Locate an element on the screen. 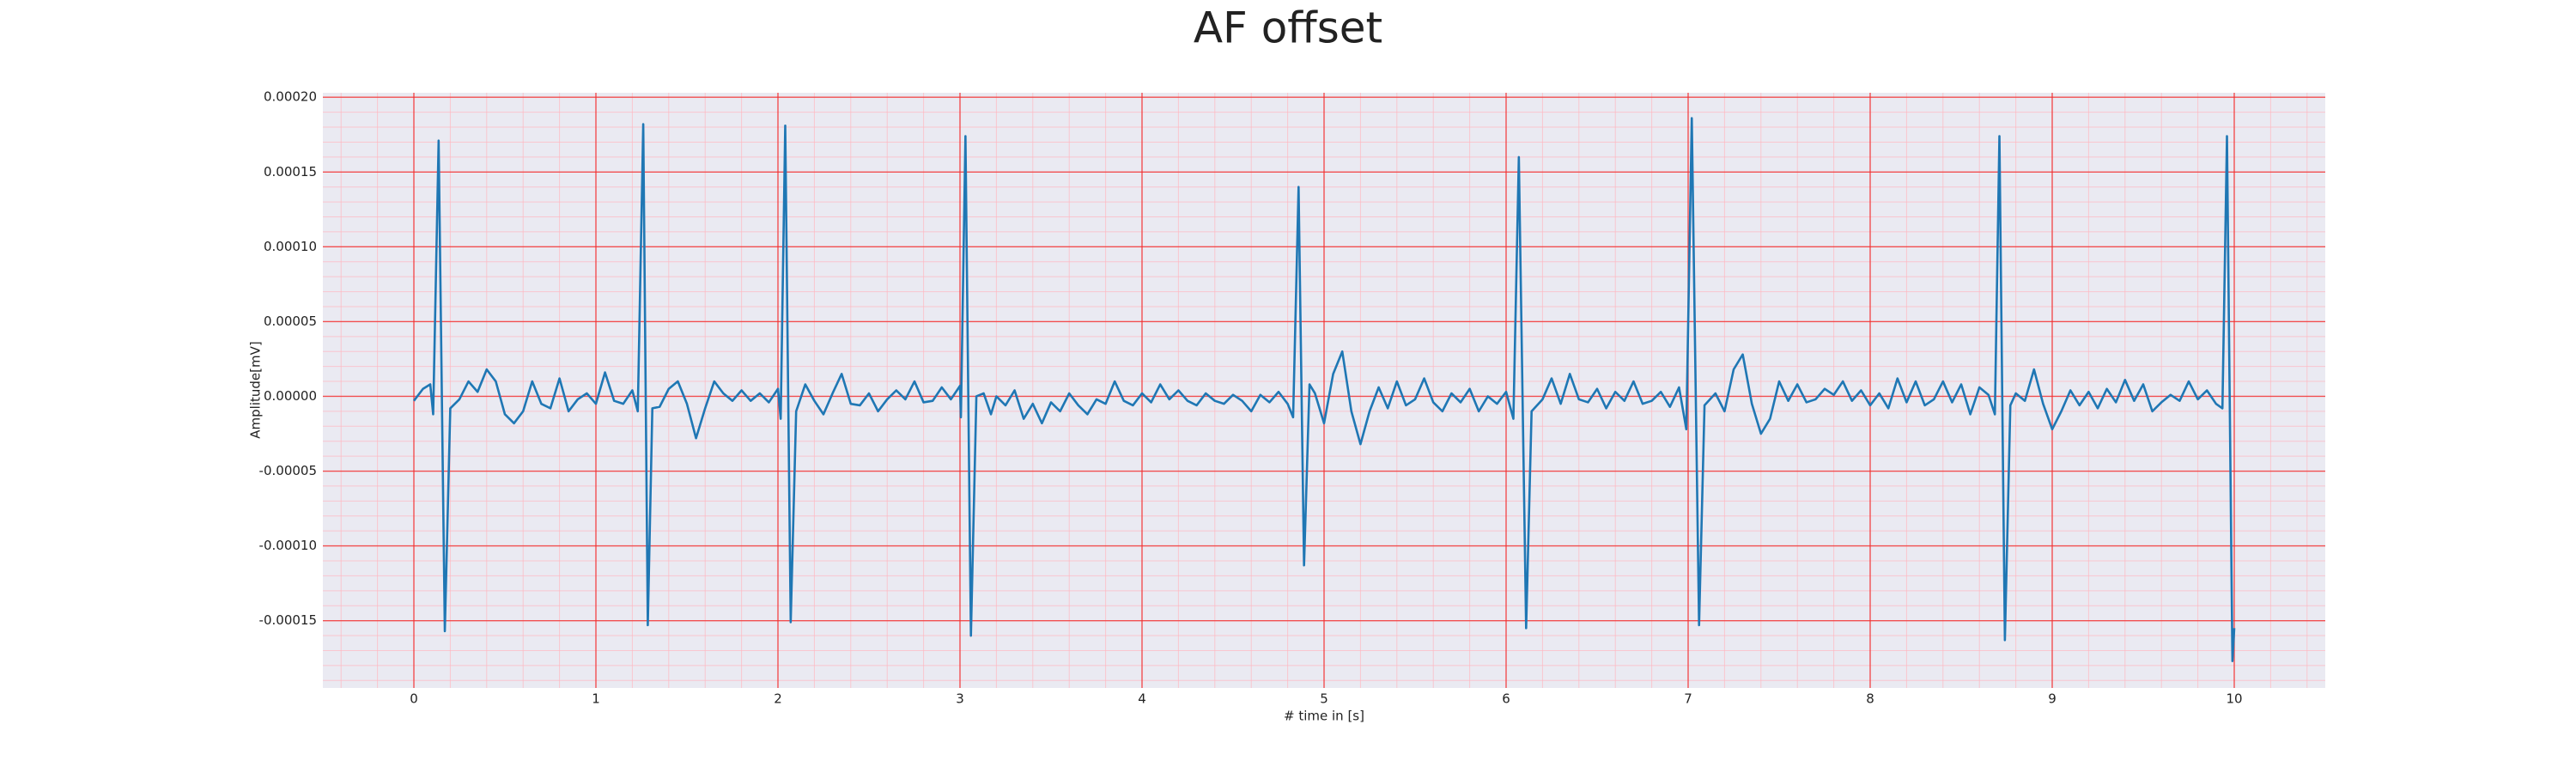 The image size is (2576, 773). x-tick-label: 3 is located at coordinates (960, 699).